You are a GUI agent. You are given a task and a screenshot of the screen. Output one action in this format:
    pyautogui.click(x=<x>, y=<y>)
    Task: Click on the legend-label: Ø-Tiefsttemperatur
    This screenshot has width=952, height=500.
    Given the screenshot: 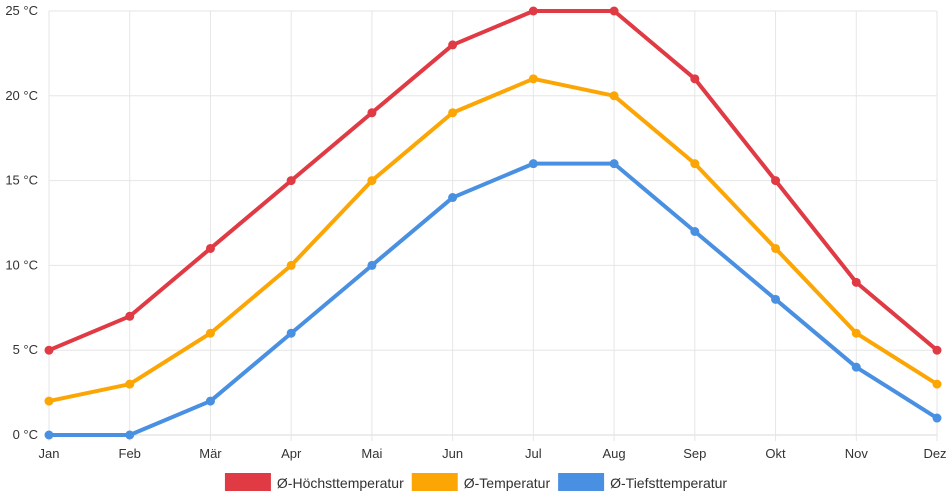 What is the action you would take?
    pyautogui.click(x=668, y=483)
    